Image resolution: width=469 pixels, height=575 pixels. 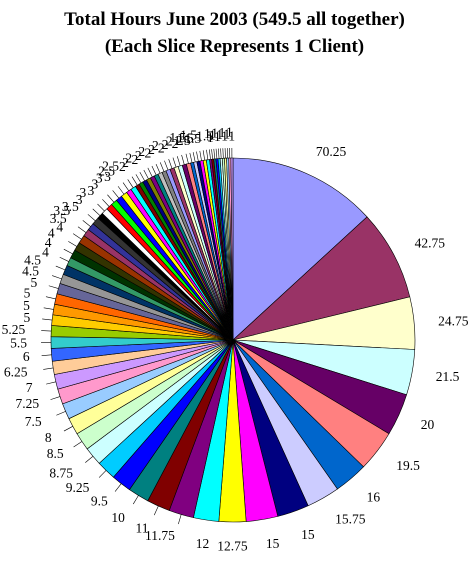 I want to click on chart-subtitle: (Each Slice Represents 1 Client), so click(x=234, y=46).